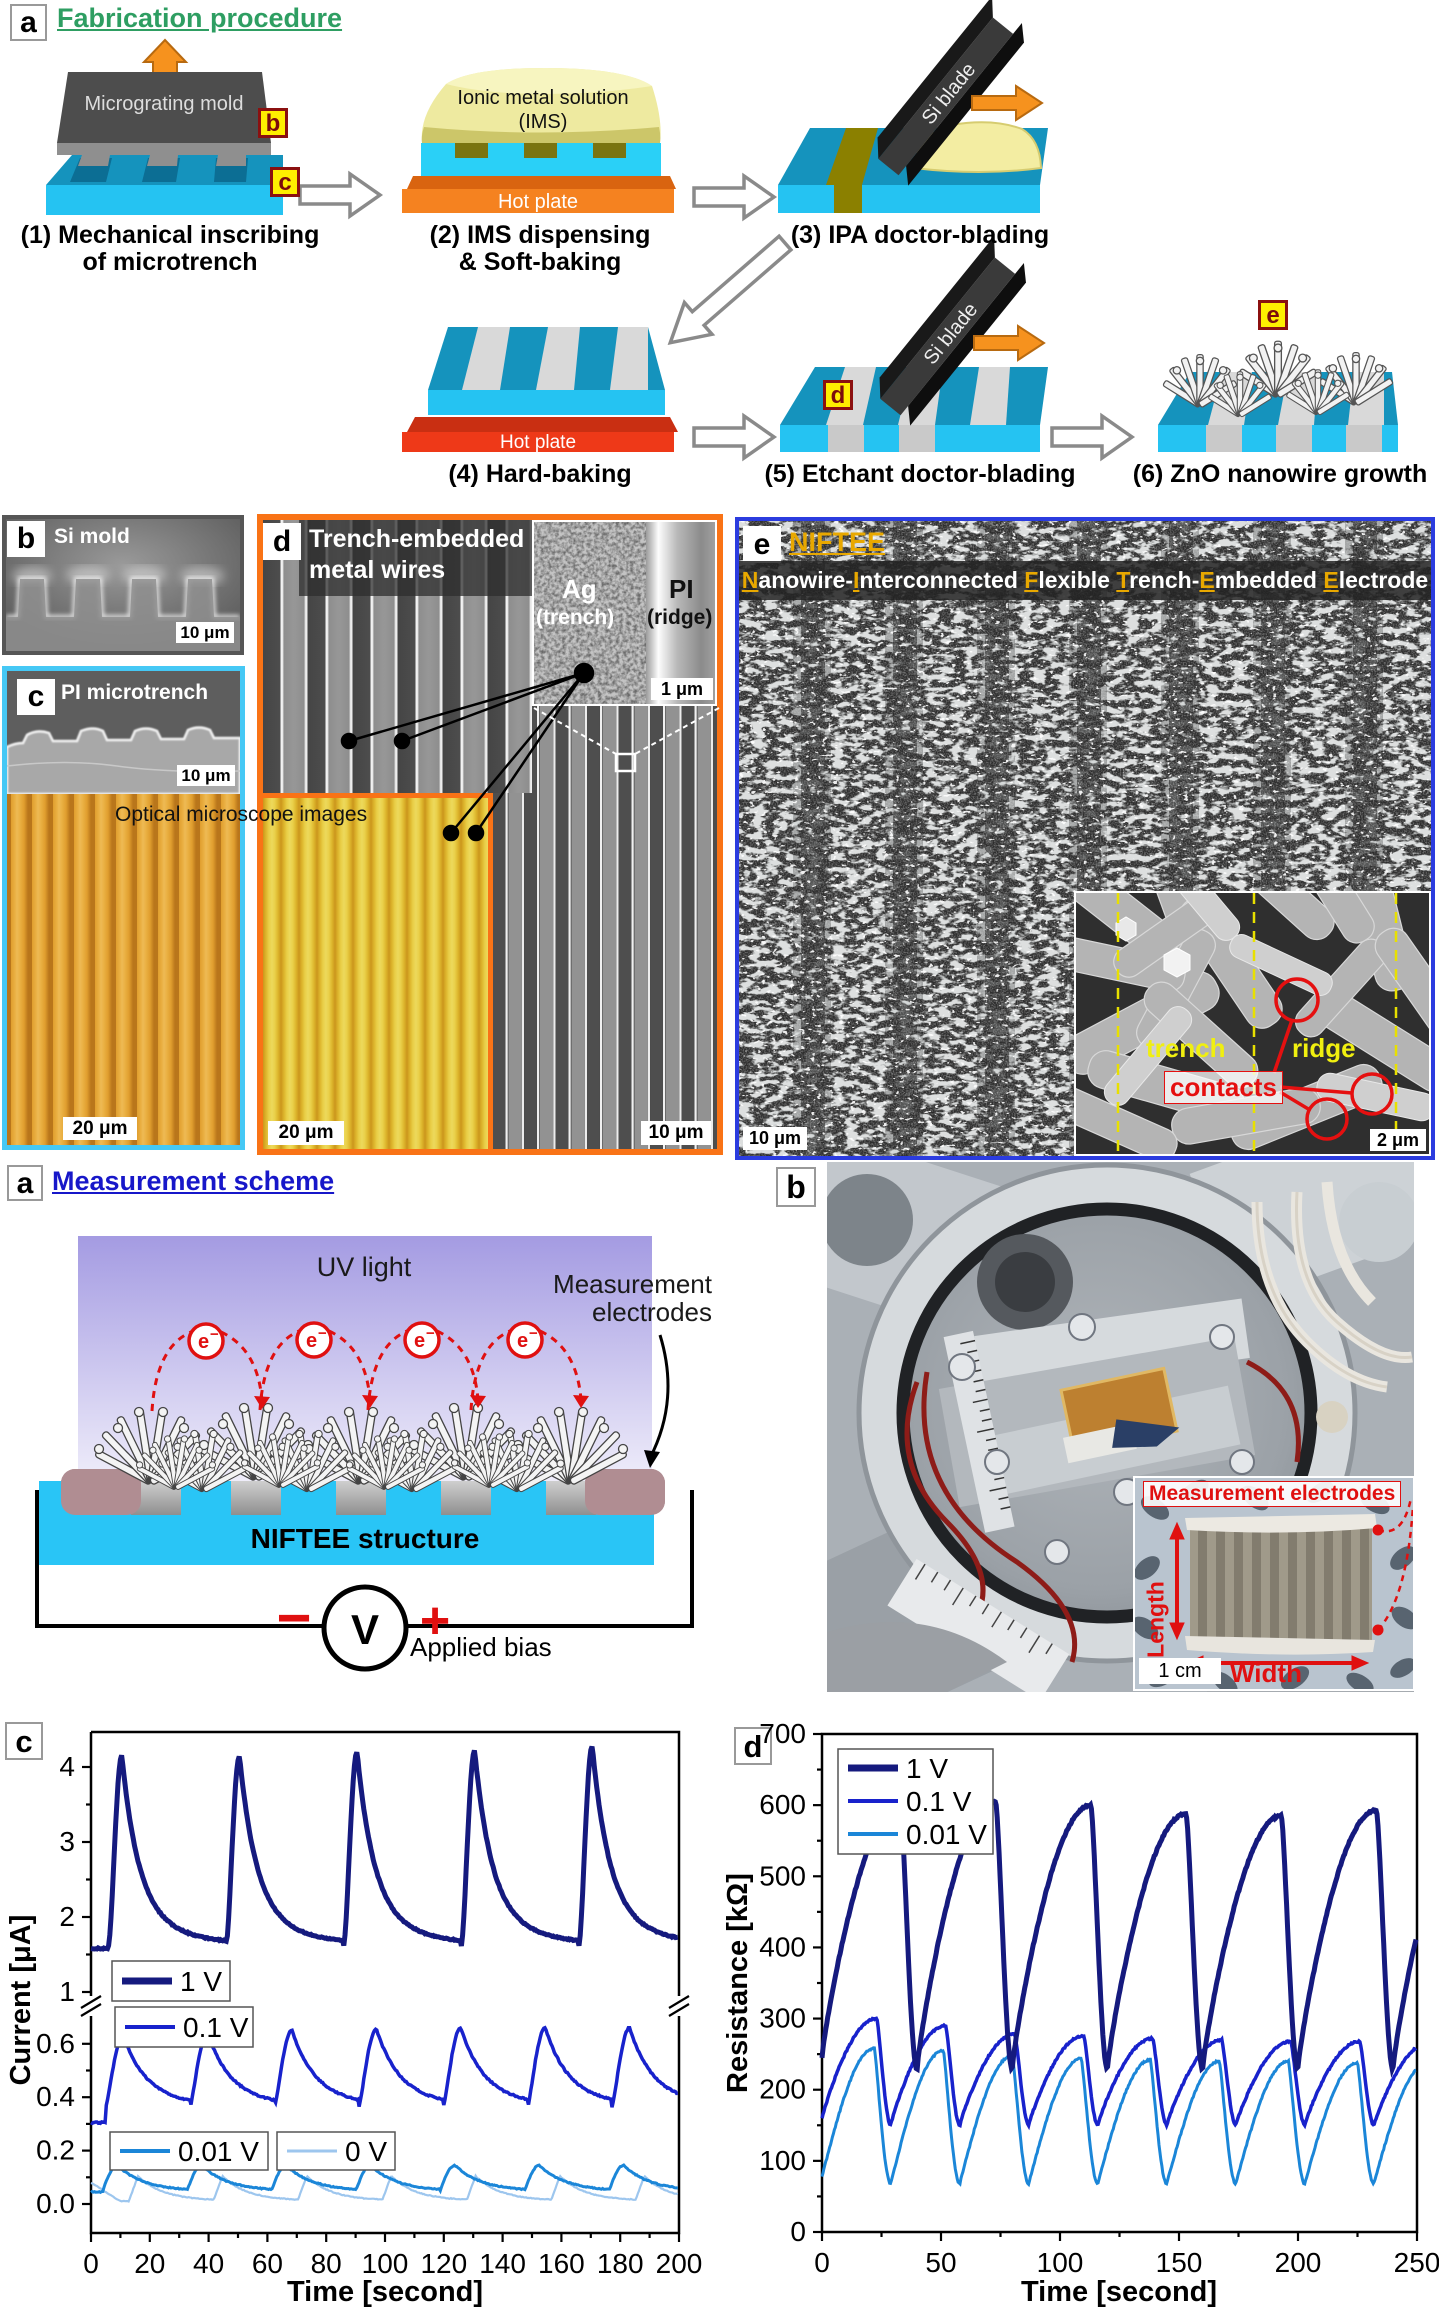  I want to click on svg-text: electrodes, so click(652, 1312).